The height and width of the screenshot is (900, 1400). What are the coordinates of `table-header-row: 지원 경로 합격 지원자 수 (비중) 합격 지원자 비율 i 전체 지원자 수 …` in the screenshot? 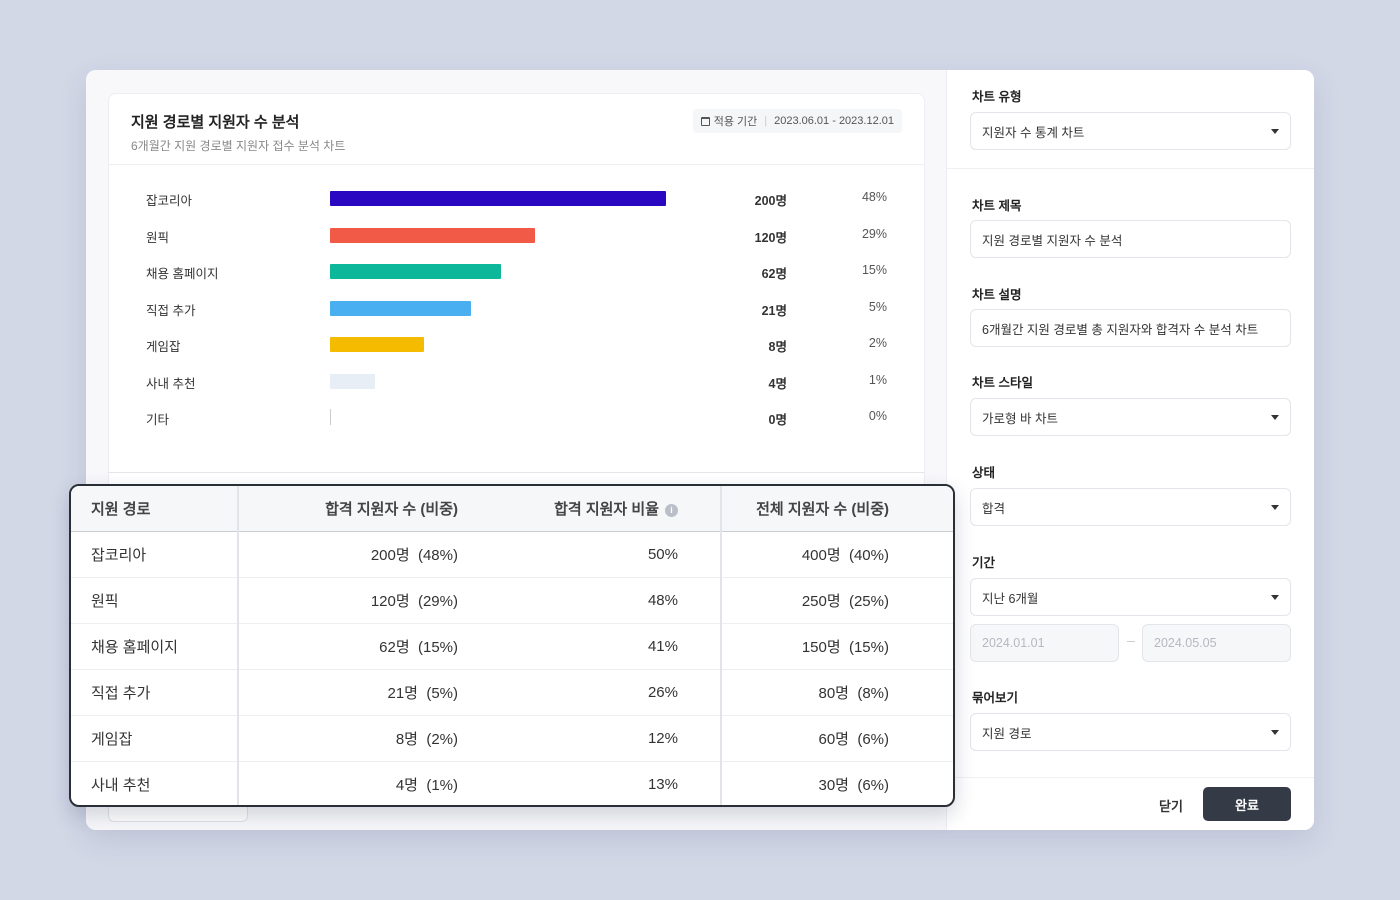 It's located at (512, 509).